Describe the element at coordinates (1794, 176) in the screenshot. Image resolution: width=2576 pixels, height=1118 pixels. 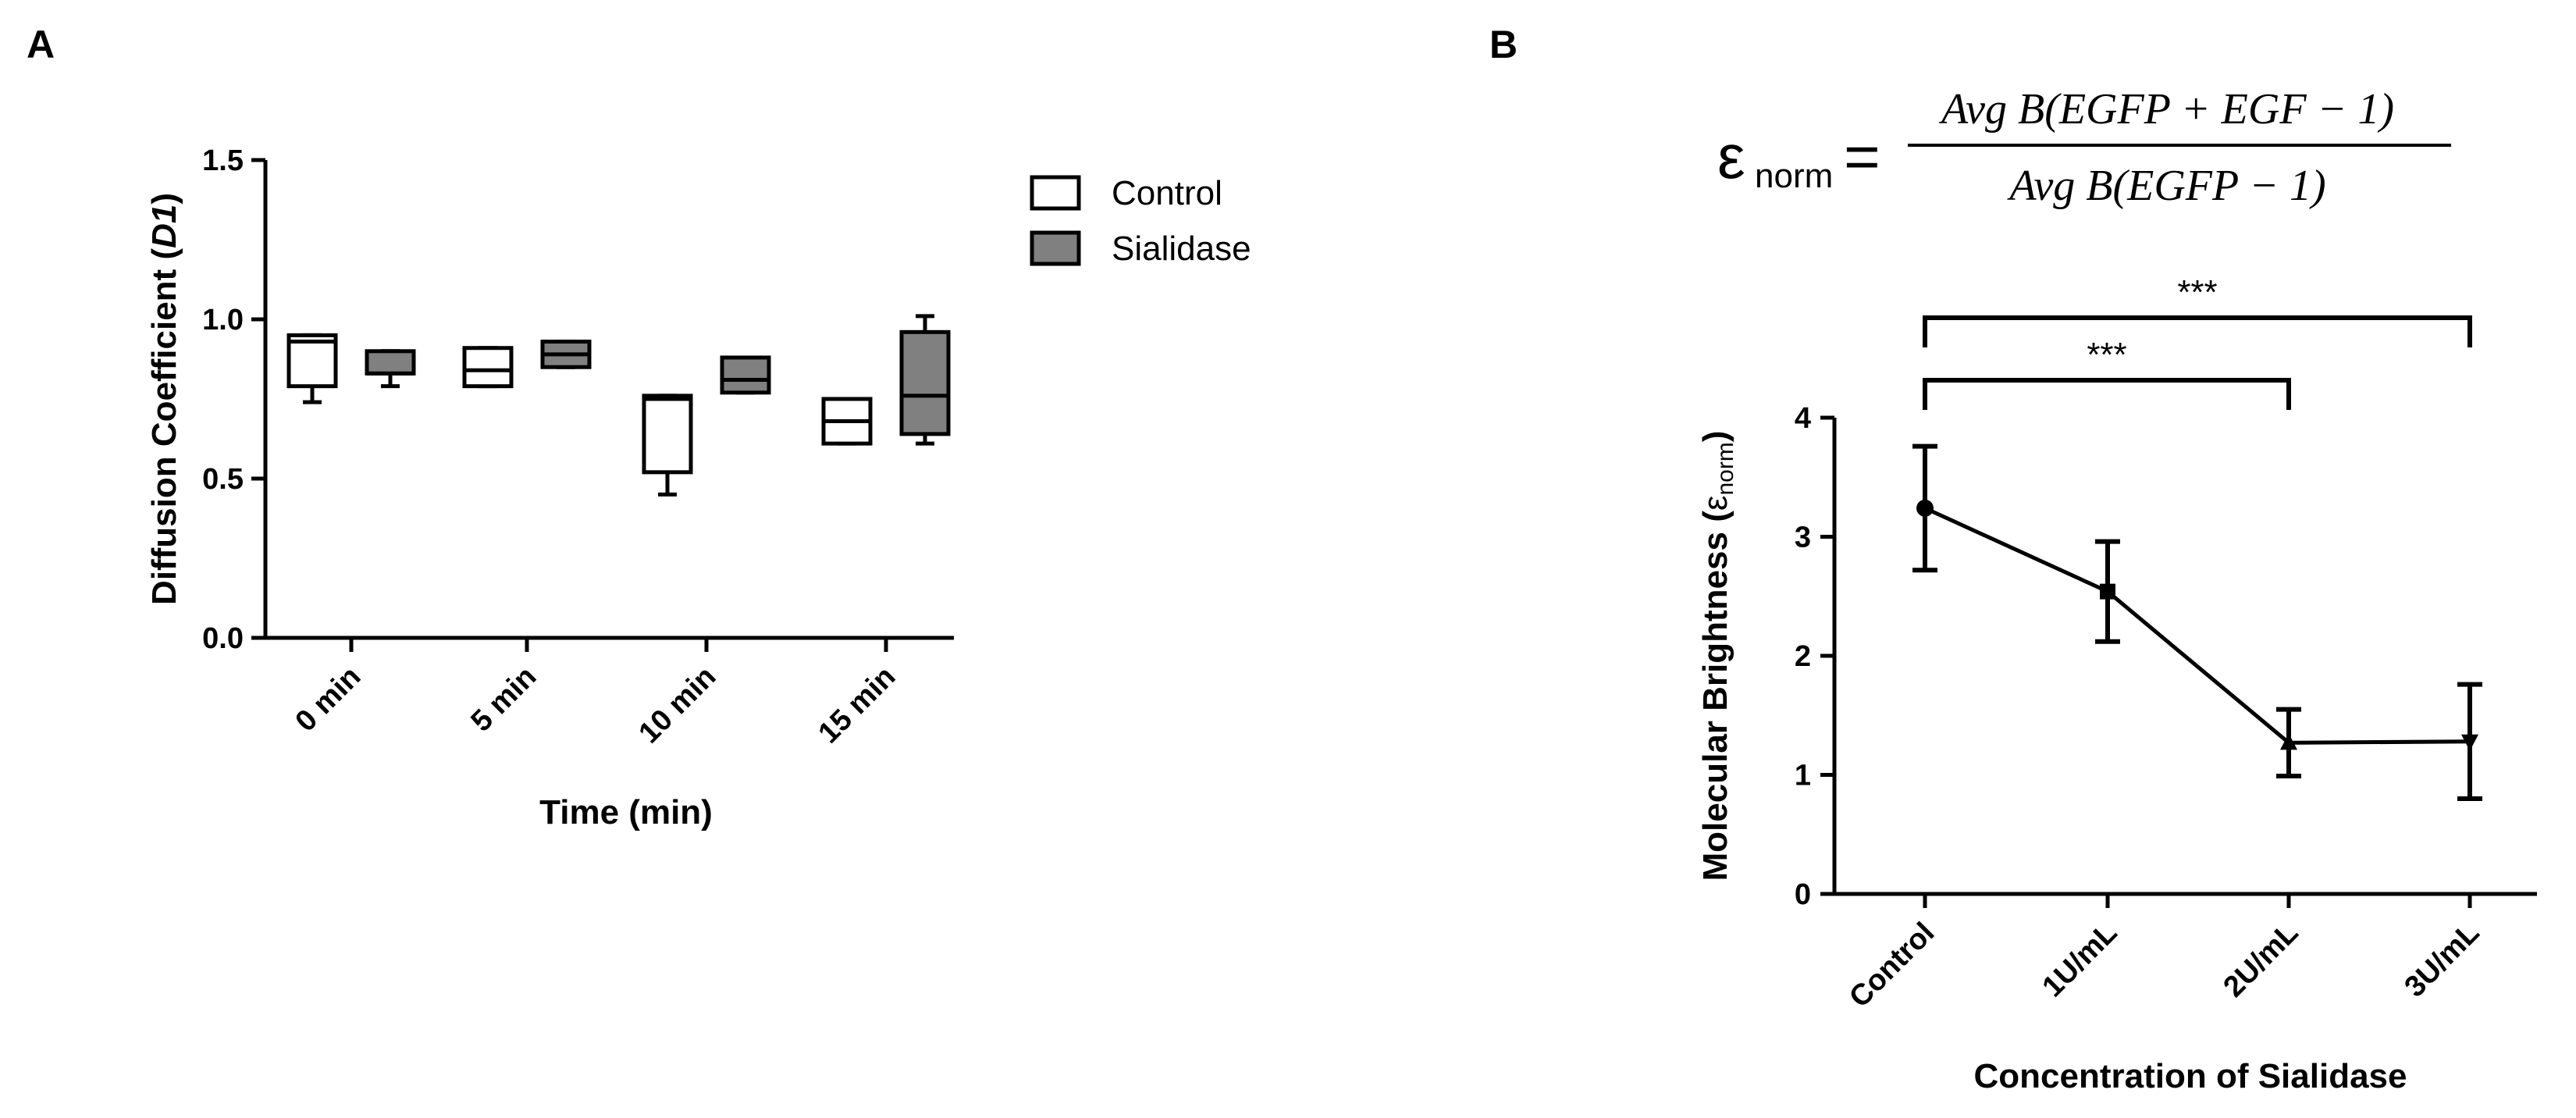
I see `equation-epsilon-sub: norm` at that location.